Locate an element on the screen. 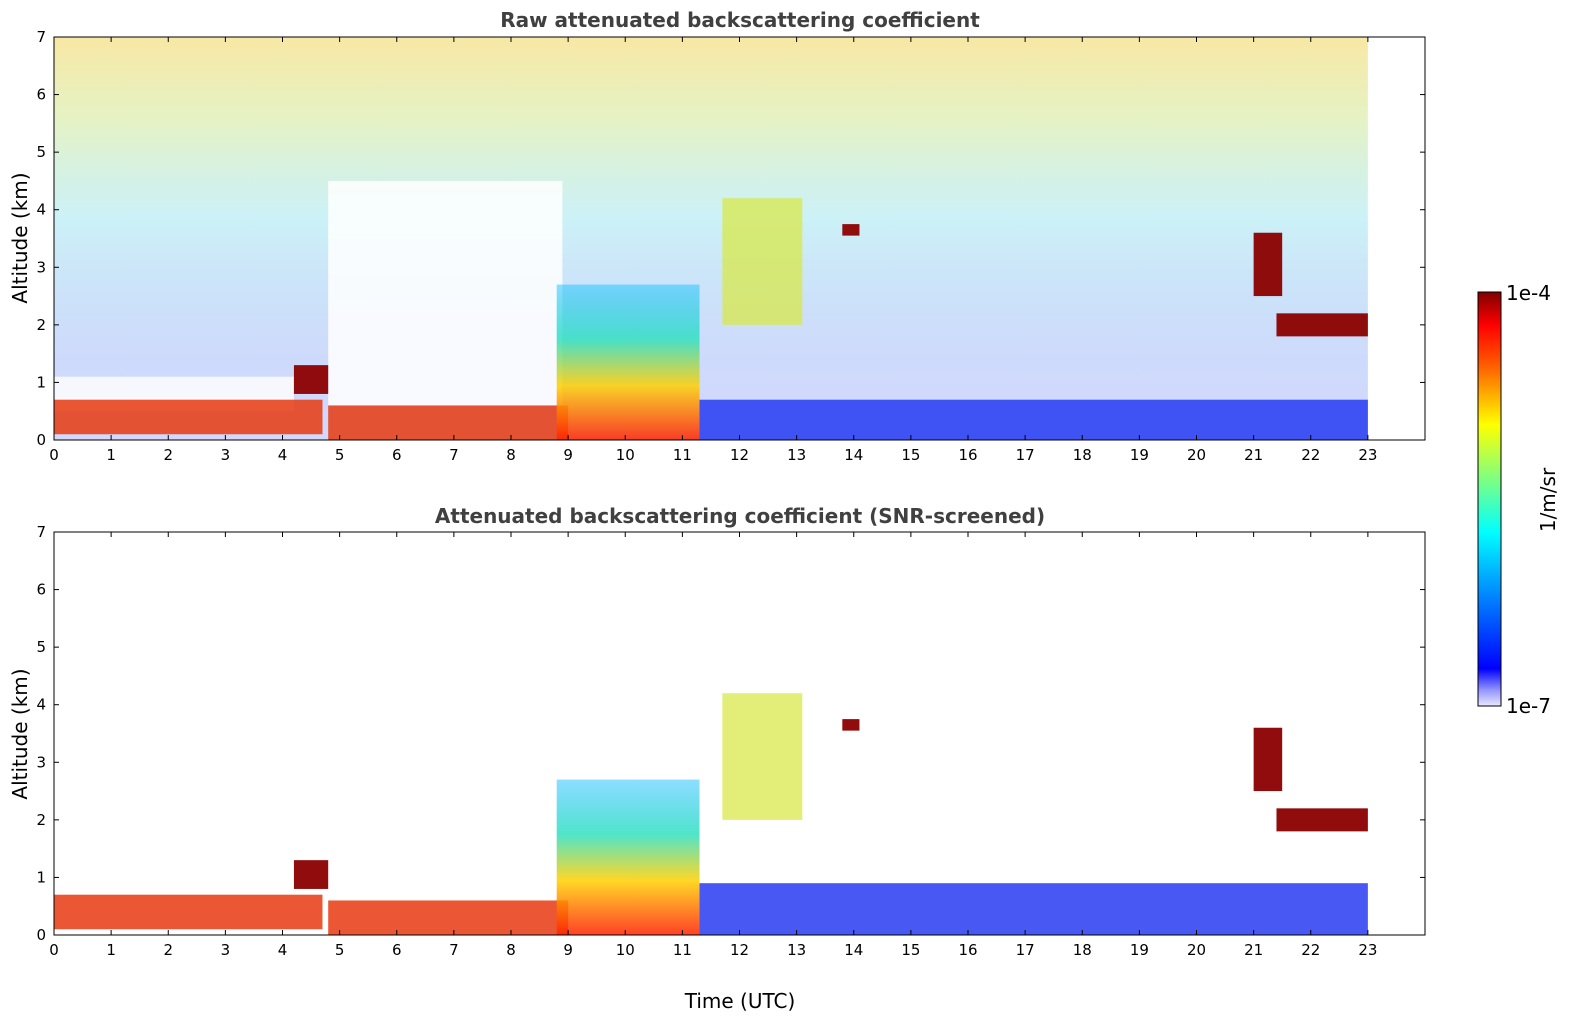 This screenshot has height=1020, width=1595. low-signal-region is located at coordinates (445, 293).